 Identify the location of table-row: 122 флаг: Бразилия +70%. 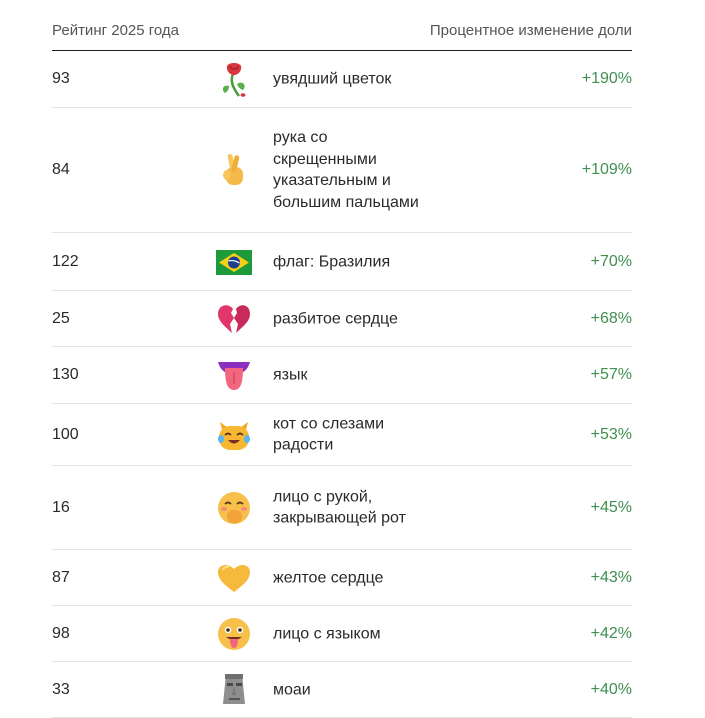
(342, 262).